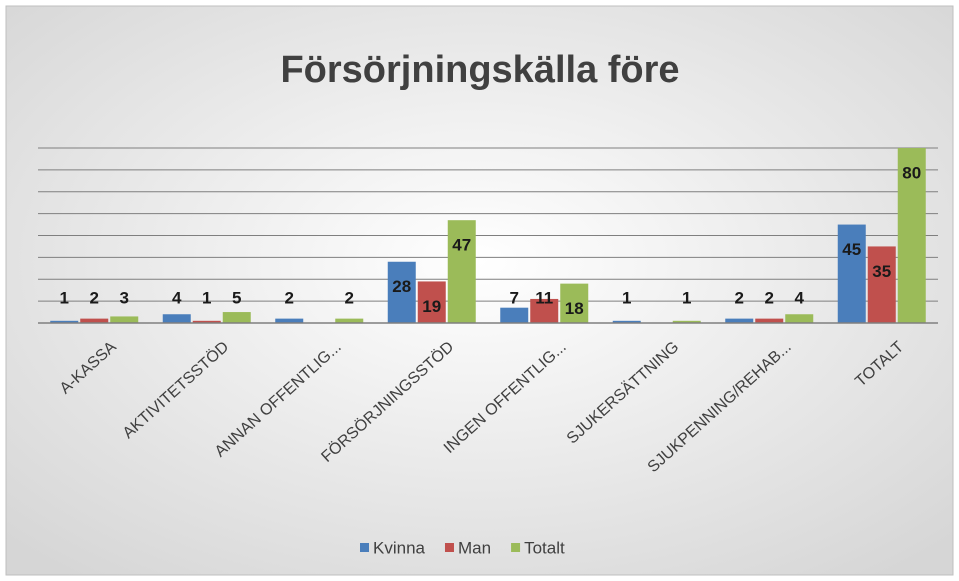 The height and width of the screenshot is (581, 959). Describe the element at coordinates (911, 172) in the screenshot. I see `data-label: 80` at that location.